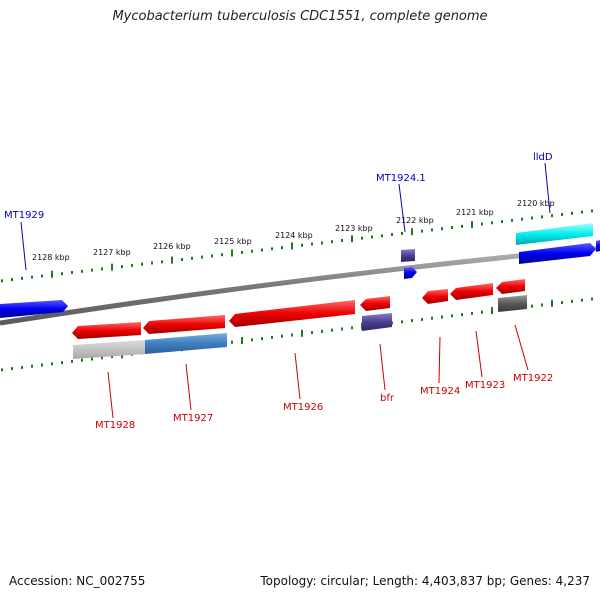 Image resolution: width=600 pixels, height=600 pixels. What do you see at coordinates (172, 246) in the screenshot?
I see `scale-tick-label: 2126 kbp` at bounding box center [172, 246].